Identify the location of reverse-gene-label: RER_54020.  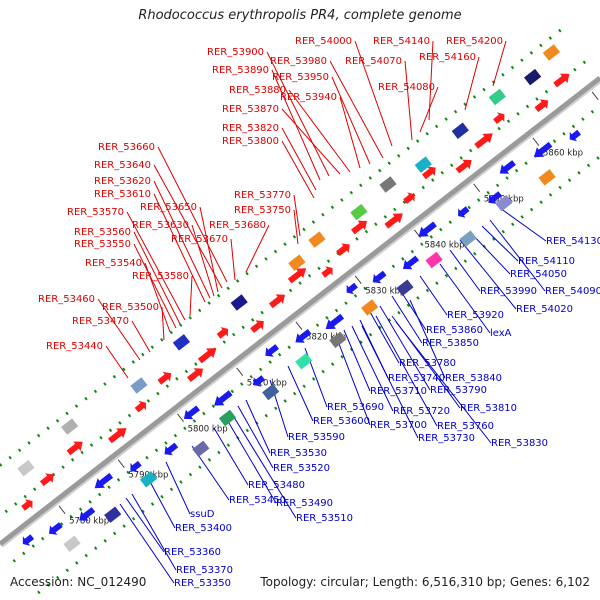
(544, 309).